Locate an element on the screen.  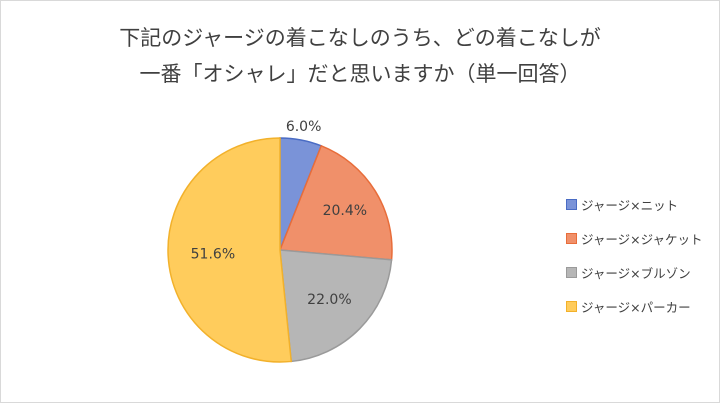
legend-item-blouson: ジャージ×ブルゾン is located at coordinates (641, 272).